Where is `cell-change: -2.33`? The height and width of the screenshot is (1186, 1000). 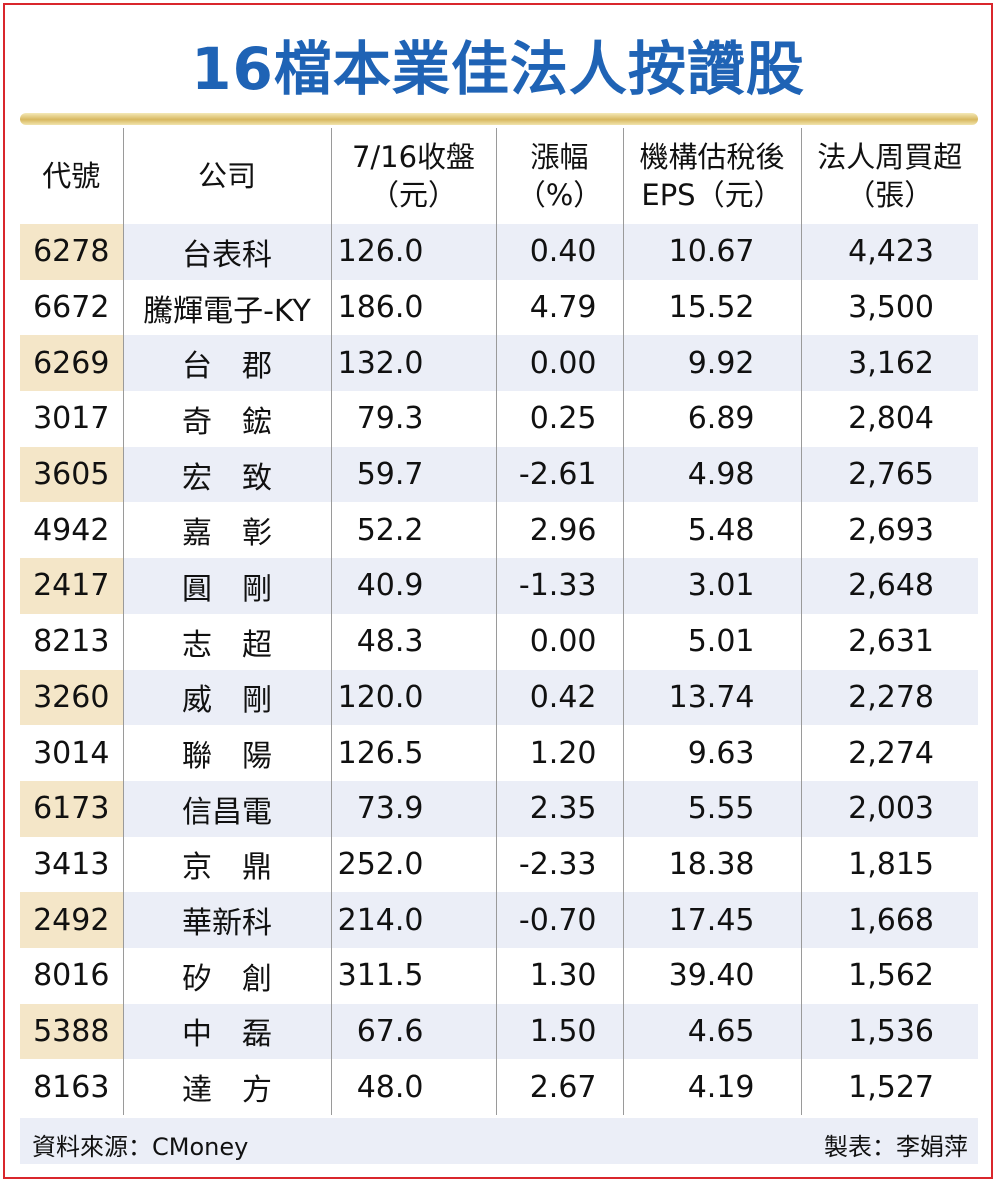 cell-change: -2.33 is located at coordinates (559, 864).